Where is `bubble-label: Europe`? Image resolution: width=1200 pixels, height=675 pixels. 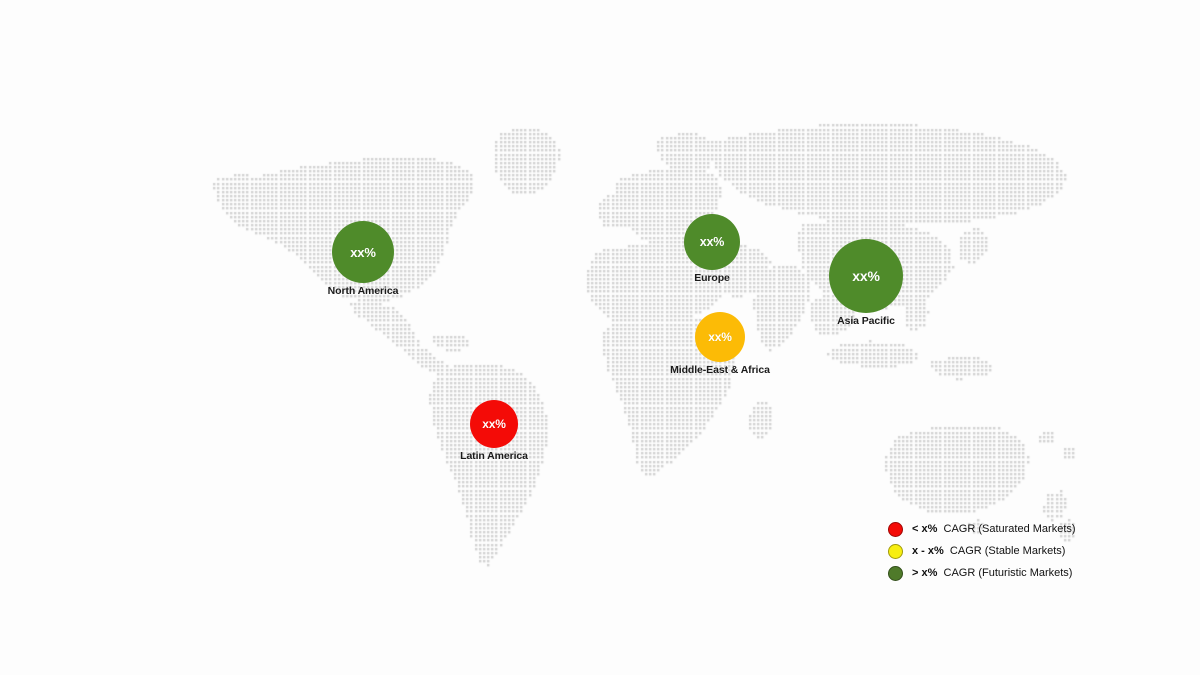
bubble-label: Europe is located at coordinates (712, 278).